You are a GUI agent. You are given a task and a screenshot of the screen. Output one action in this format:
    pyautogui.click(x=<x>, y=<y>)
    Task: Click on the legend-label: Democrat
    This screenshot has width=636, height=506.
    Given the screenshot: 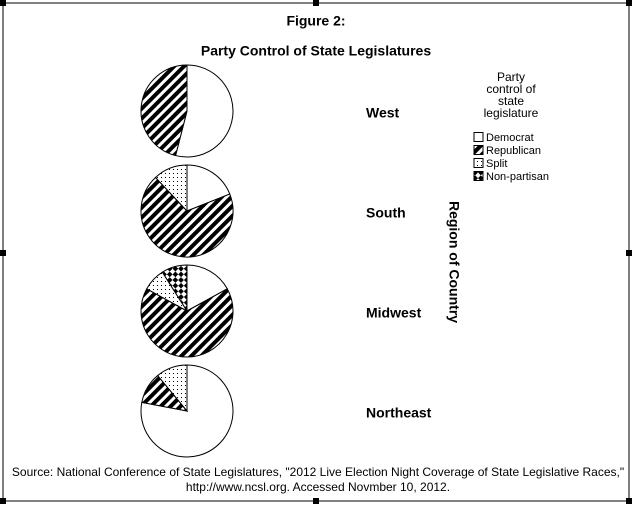 What is the action you would take?
    pyautogui.click(x=510, y=138)
    